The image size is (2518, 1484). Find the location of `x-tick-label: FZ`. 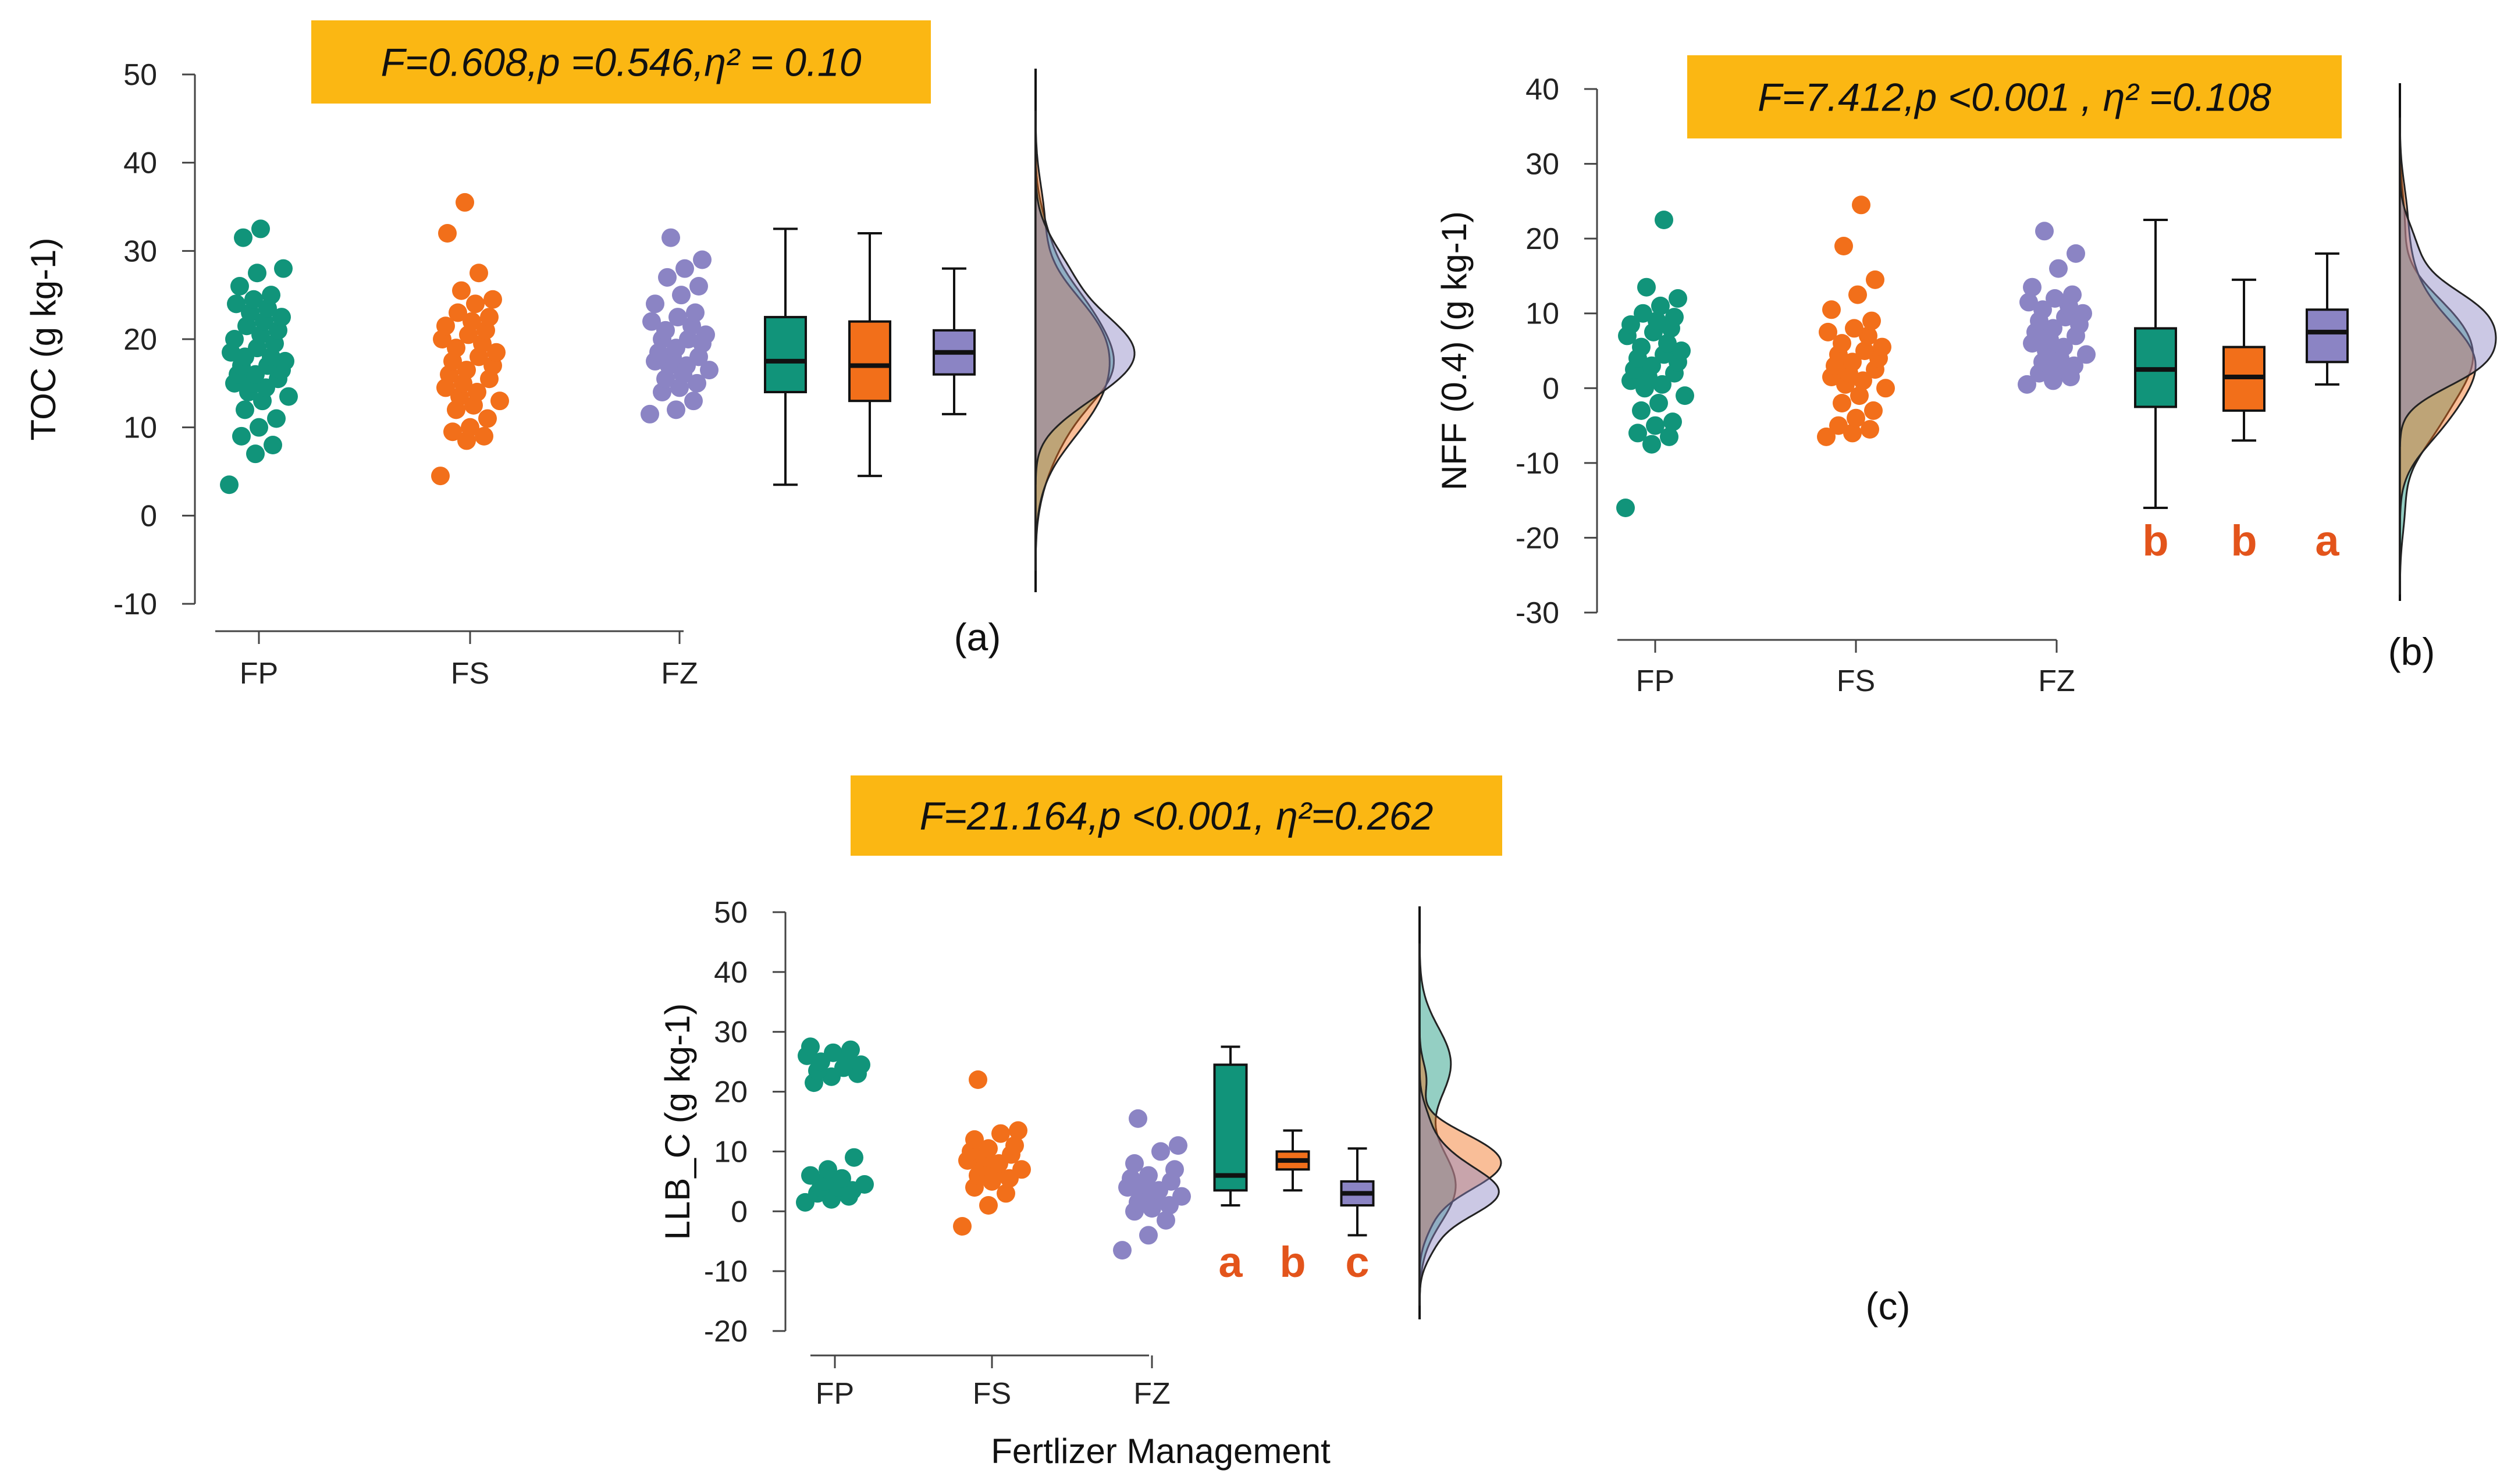

x-tick-label: FZ is located at coordinates (1152, 1394).